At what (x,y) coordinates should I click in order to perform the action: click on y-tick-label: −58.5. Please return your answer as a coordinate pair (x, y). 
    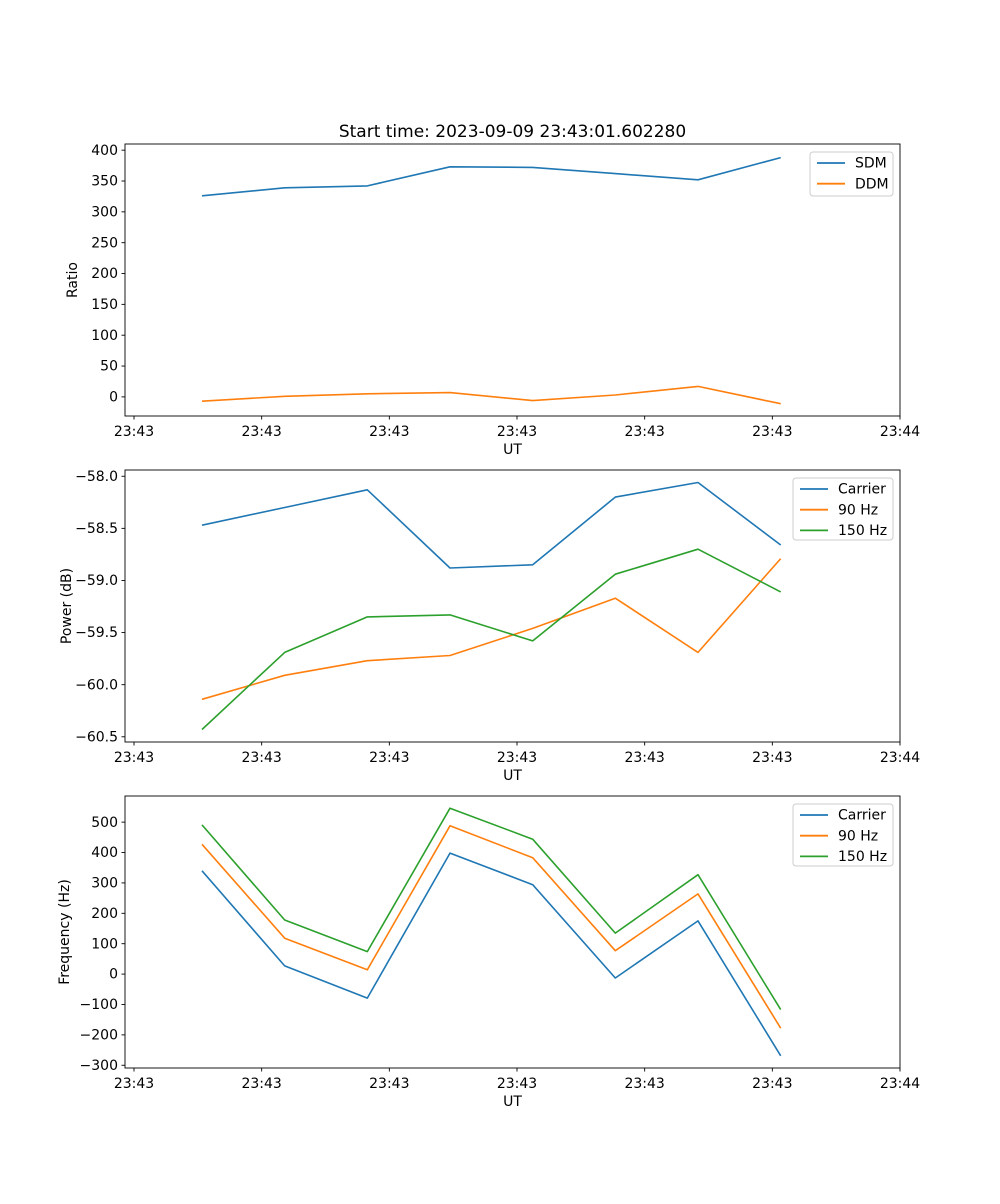
    Looking at the image, I should click on (96, 529).